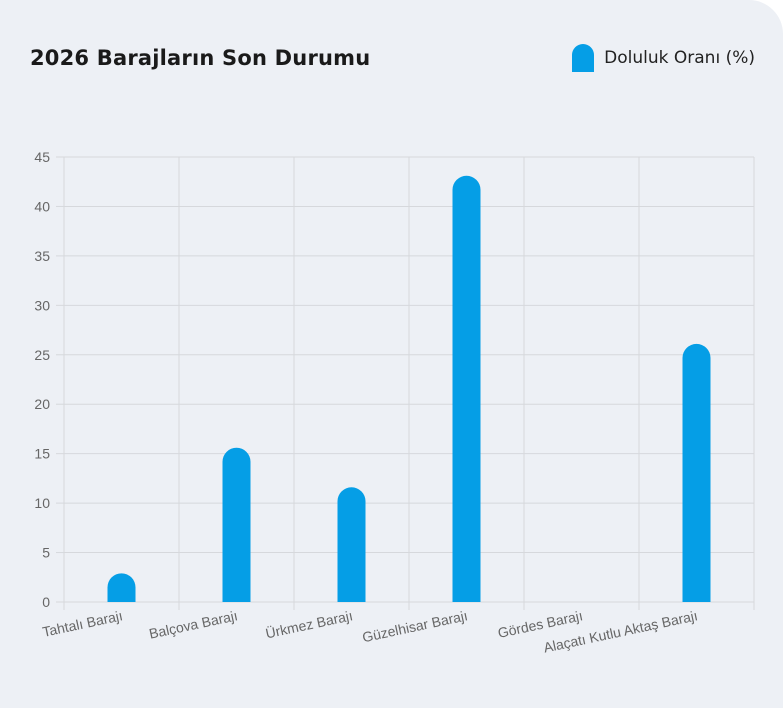 This screenshot has width=783, height=708. What do you see at coordinates (309, 623) in the screenshot?
I see `x-tick-label: Ürkmez Barajı` at bounding box center [309, 623].